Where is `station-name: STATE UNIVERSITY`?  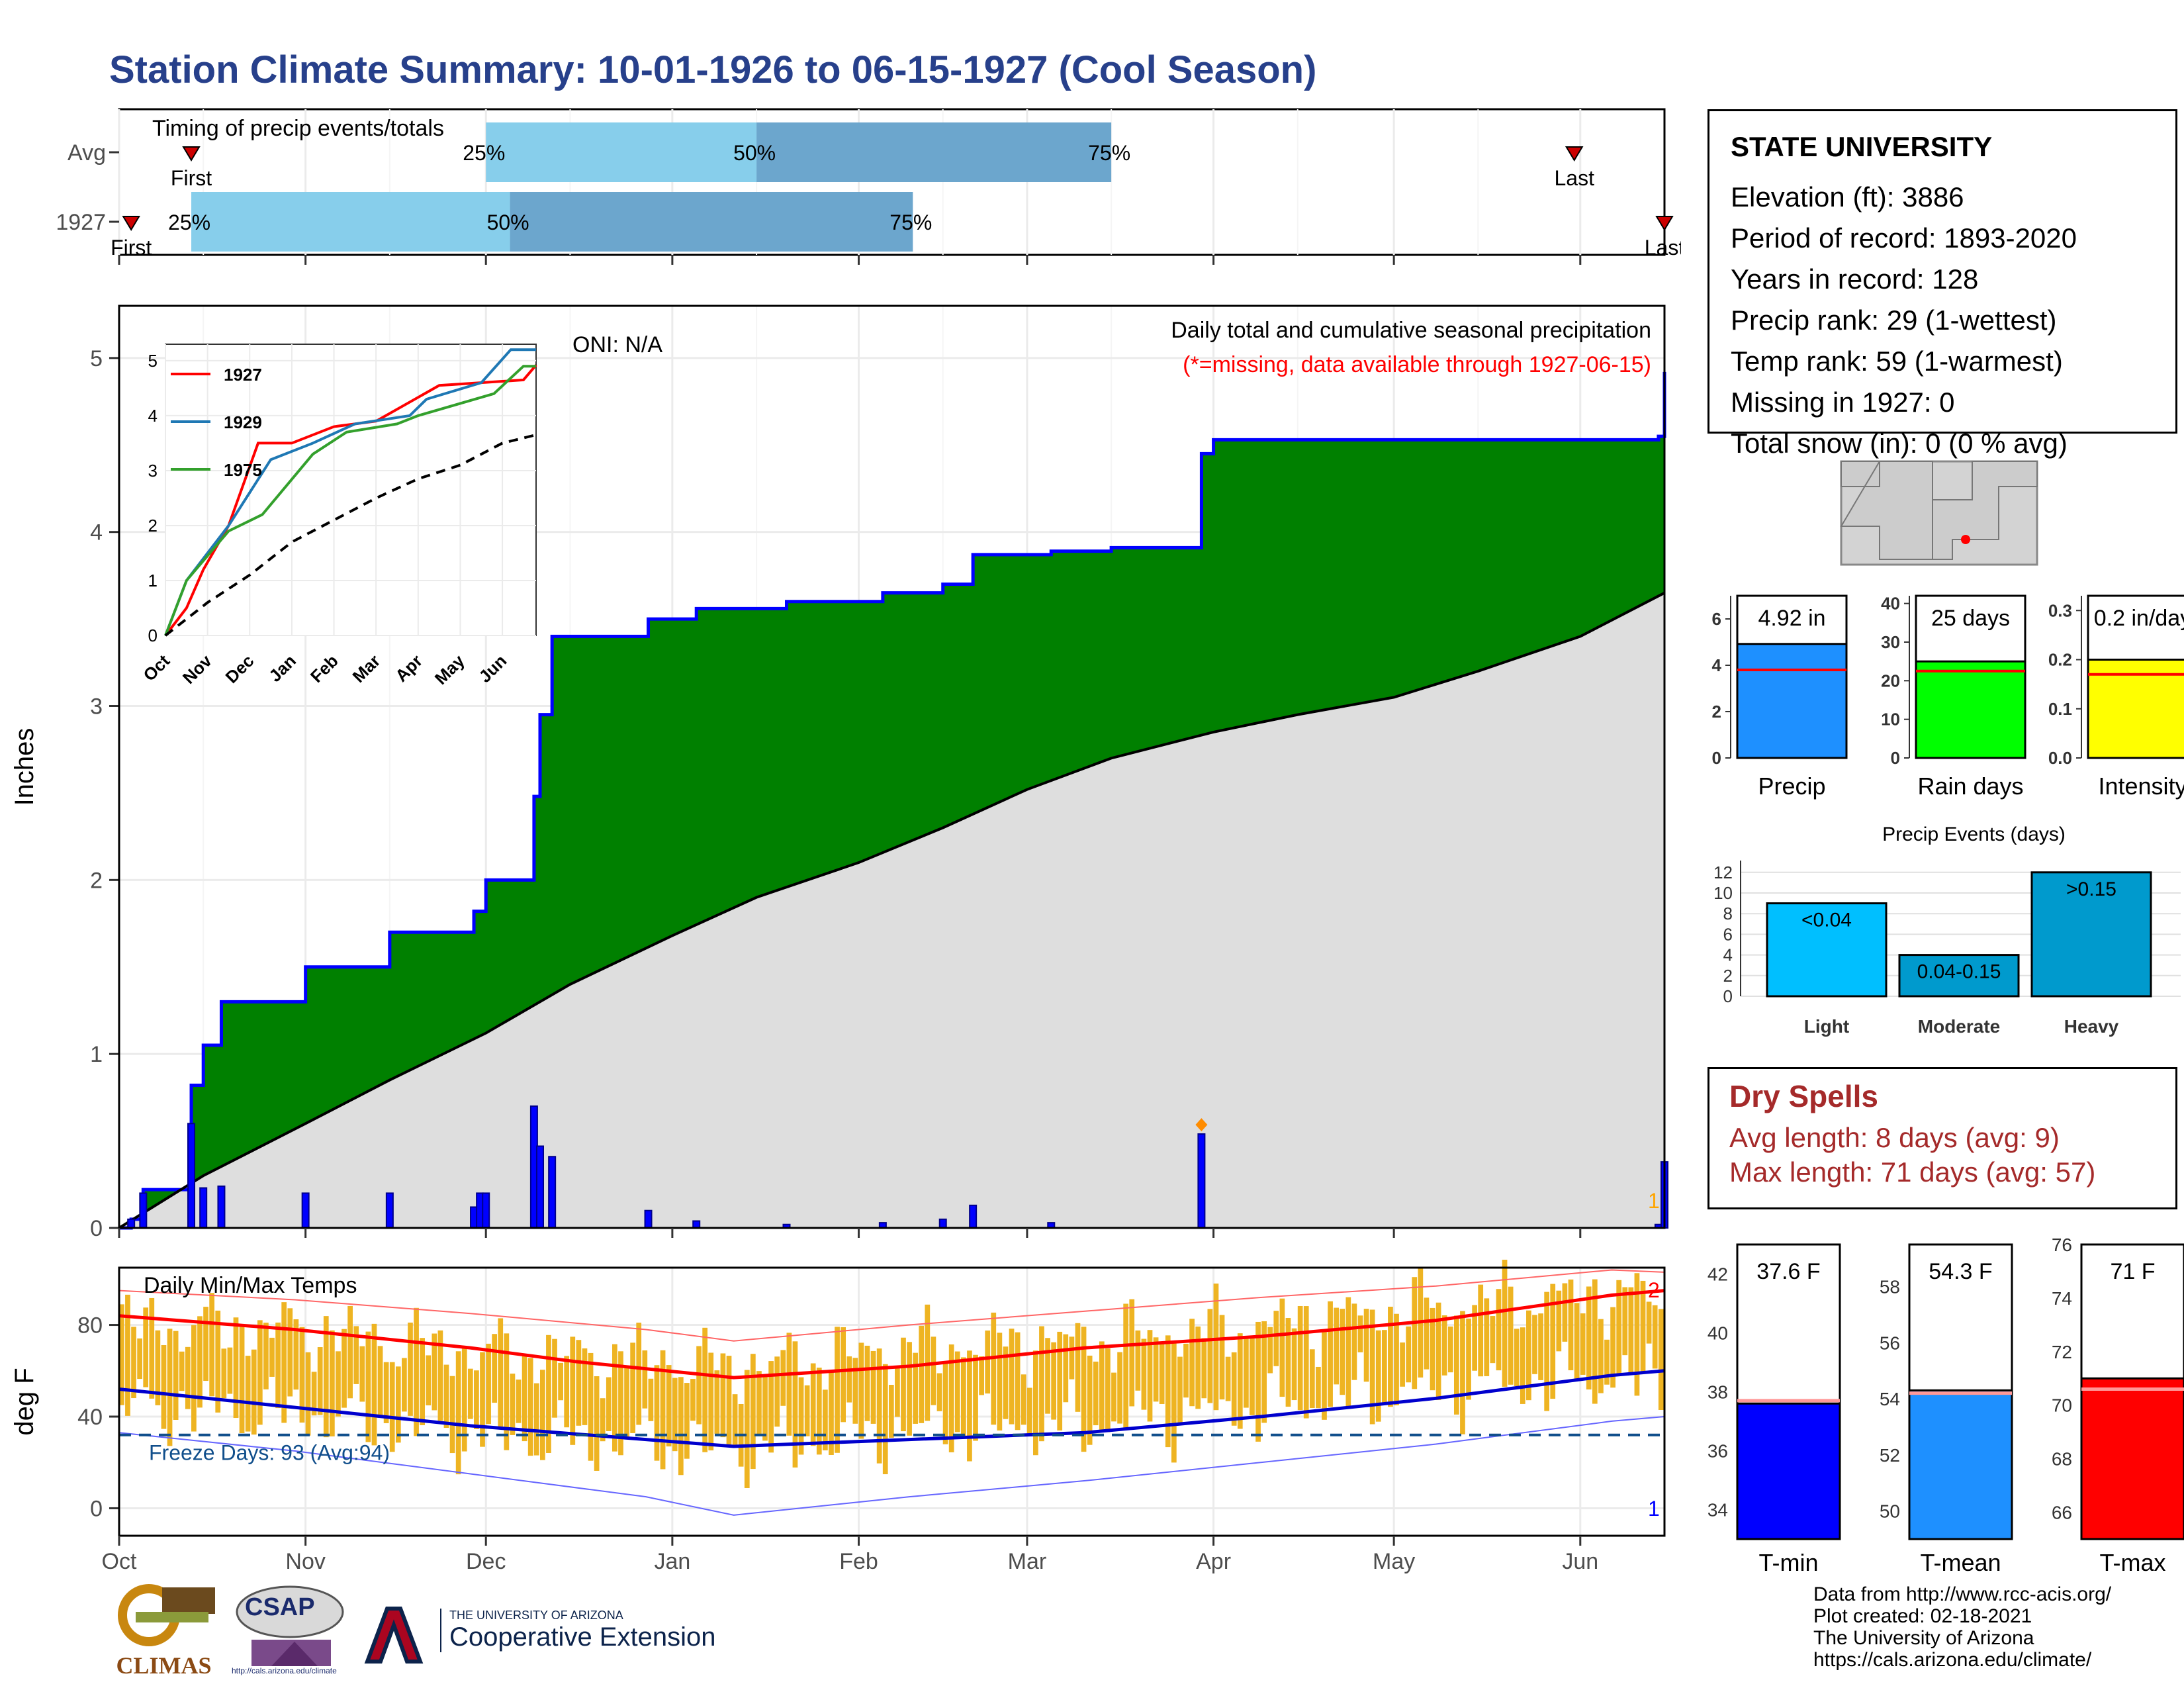
station-name: STATE UNIVERSITY is located at coordinates (1862, 146).